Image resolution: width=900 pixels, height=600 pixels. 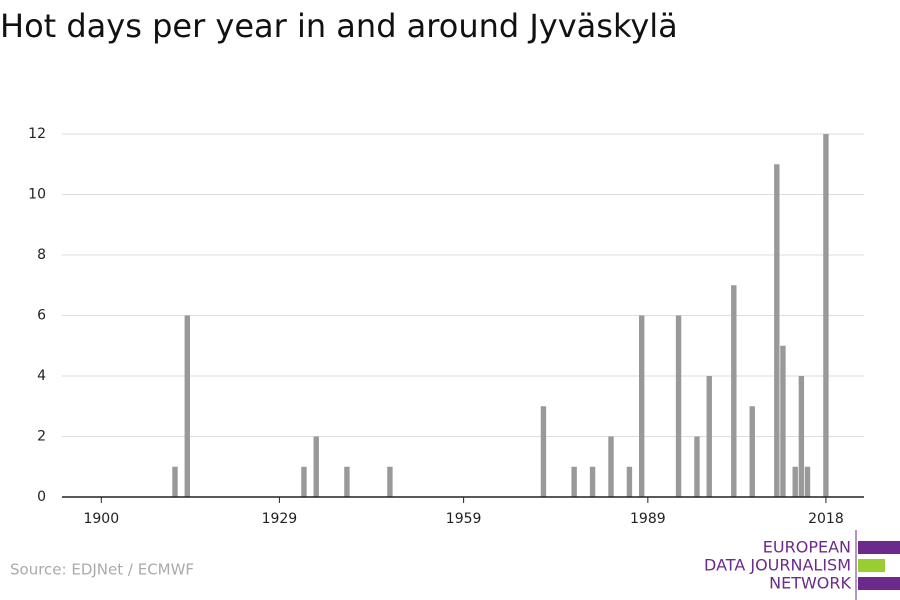 I want to click on source: Source: EDJNet / ECMWF, so click(x=102, y=570).